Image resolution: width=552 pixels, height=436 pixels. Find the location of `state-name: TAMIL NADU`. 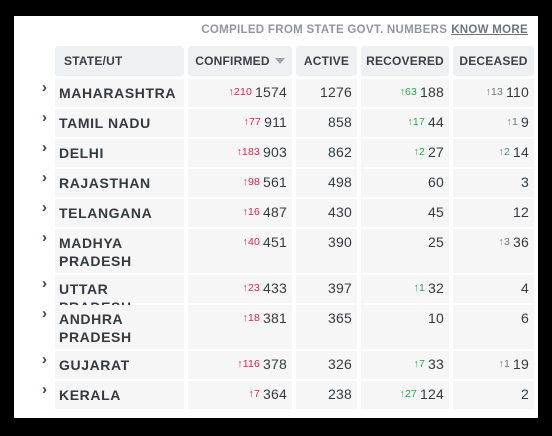

state-name: TAMIL NADU is located at coordinates (119, 123).